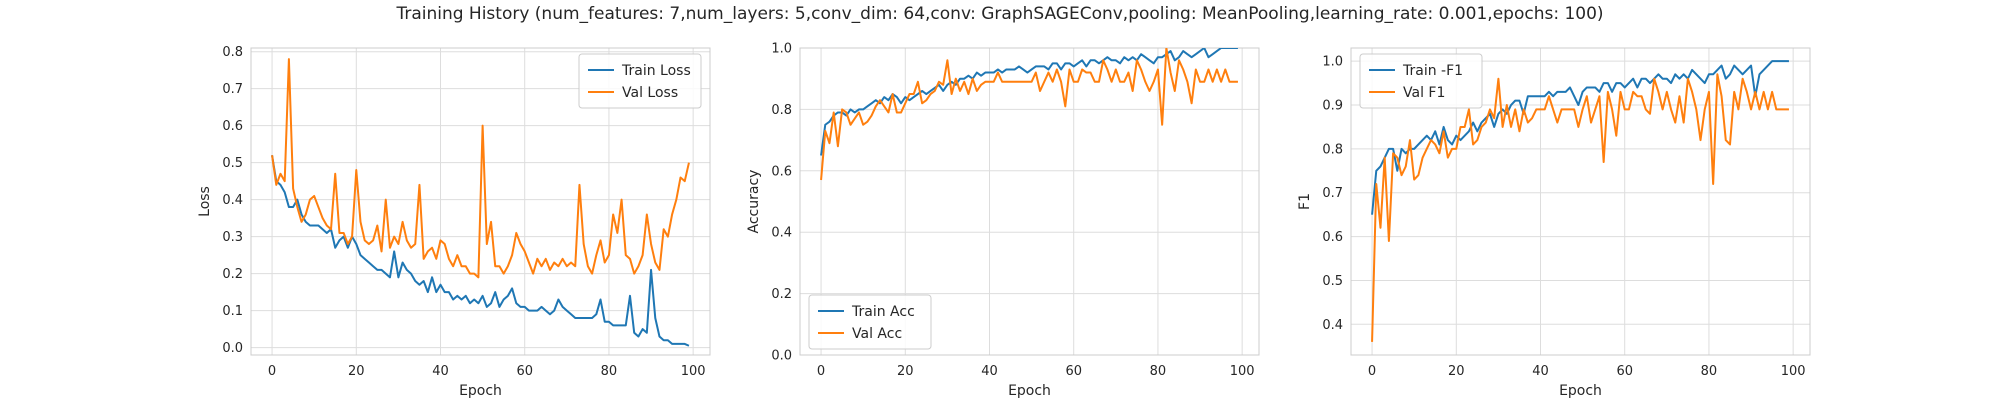 Image resolution: width=2000 pixels, height=400 pixels. I want to click on f1-legend-box, so click(1421, 81).